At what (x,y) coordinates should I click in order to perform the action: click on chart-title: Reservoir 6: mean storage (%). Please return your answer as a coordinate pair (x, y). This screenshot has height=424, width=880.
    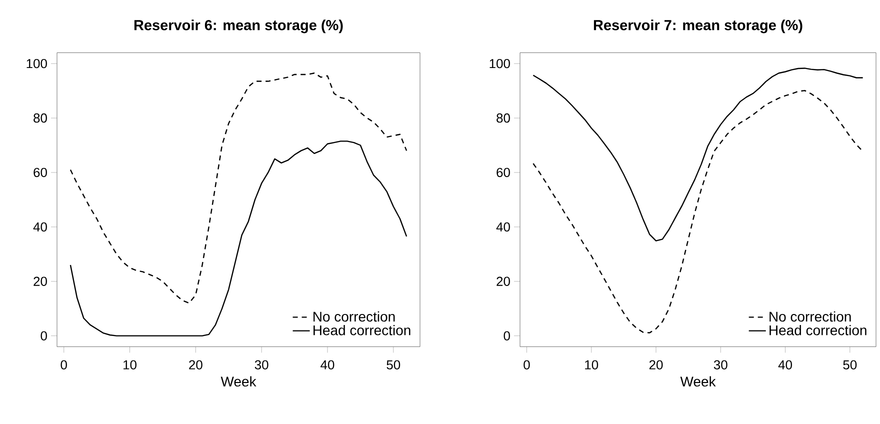
    Looking at the image, I should click on (238, 27).